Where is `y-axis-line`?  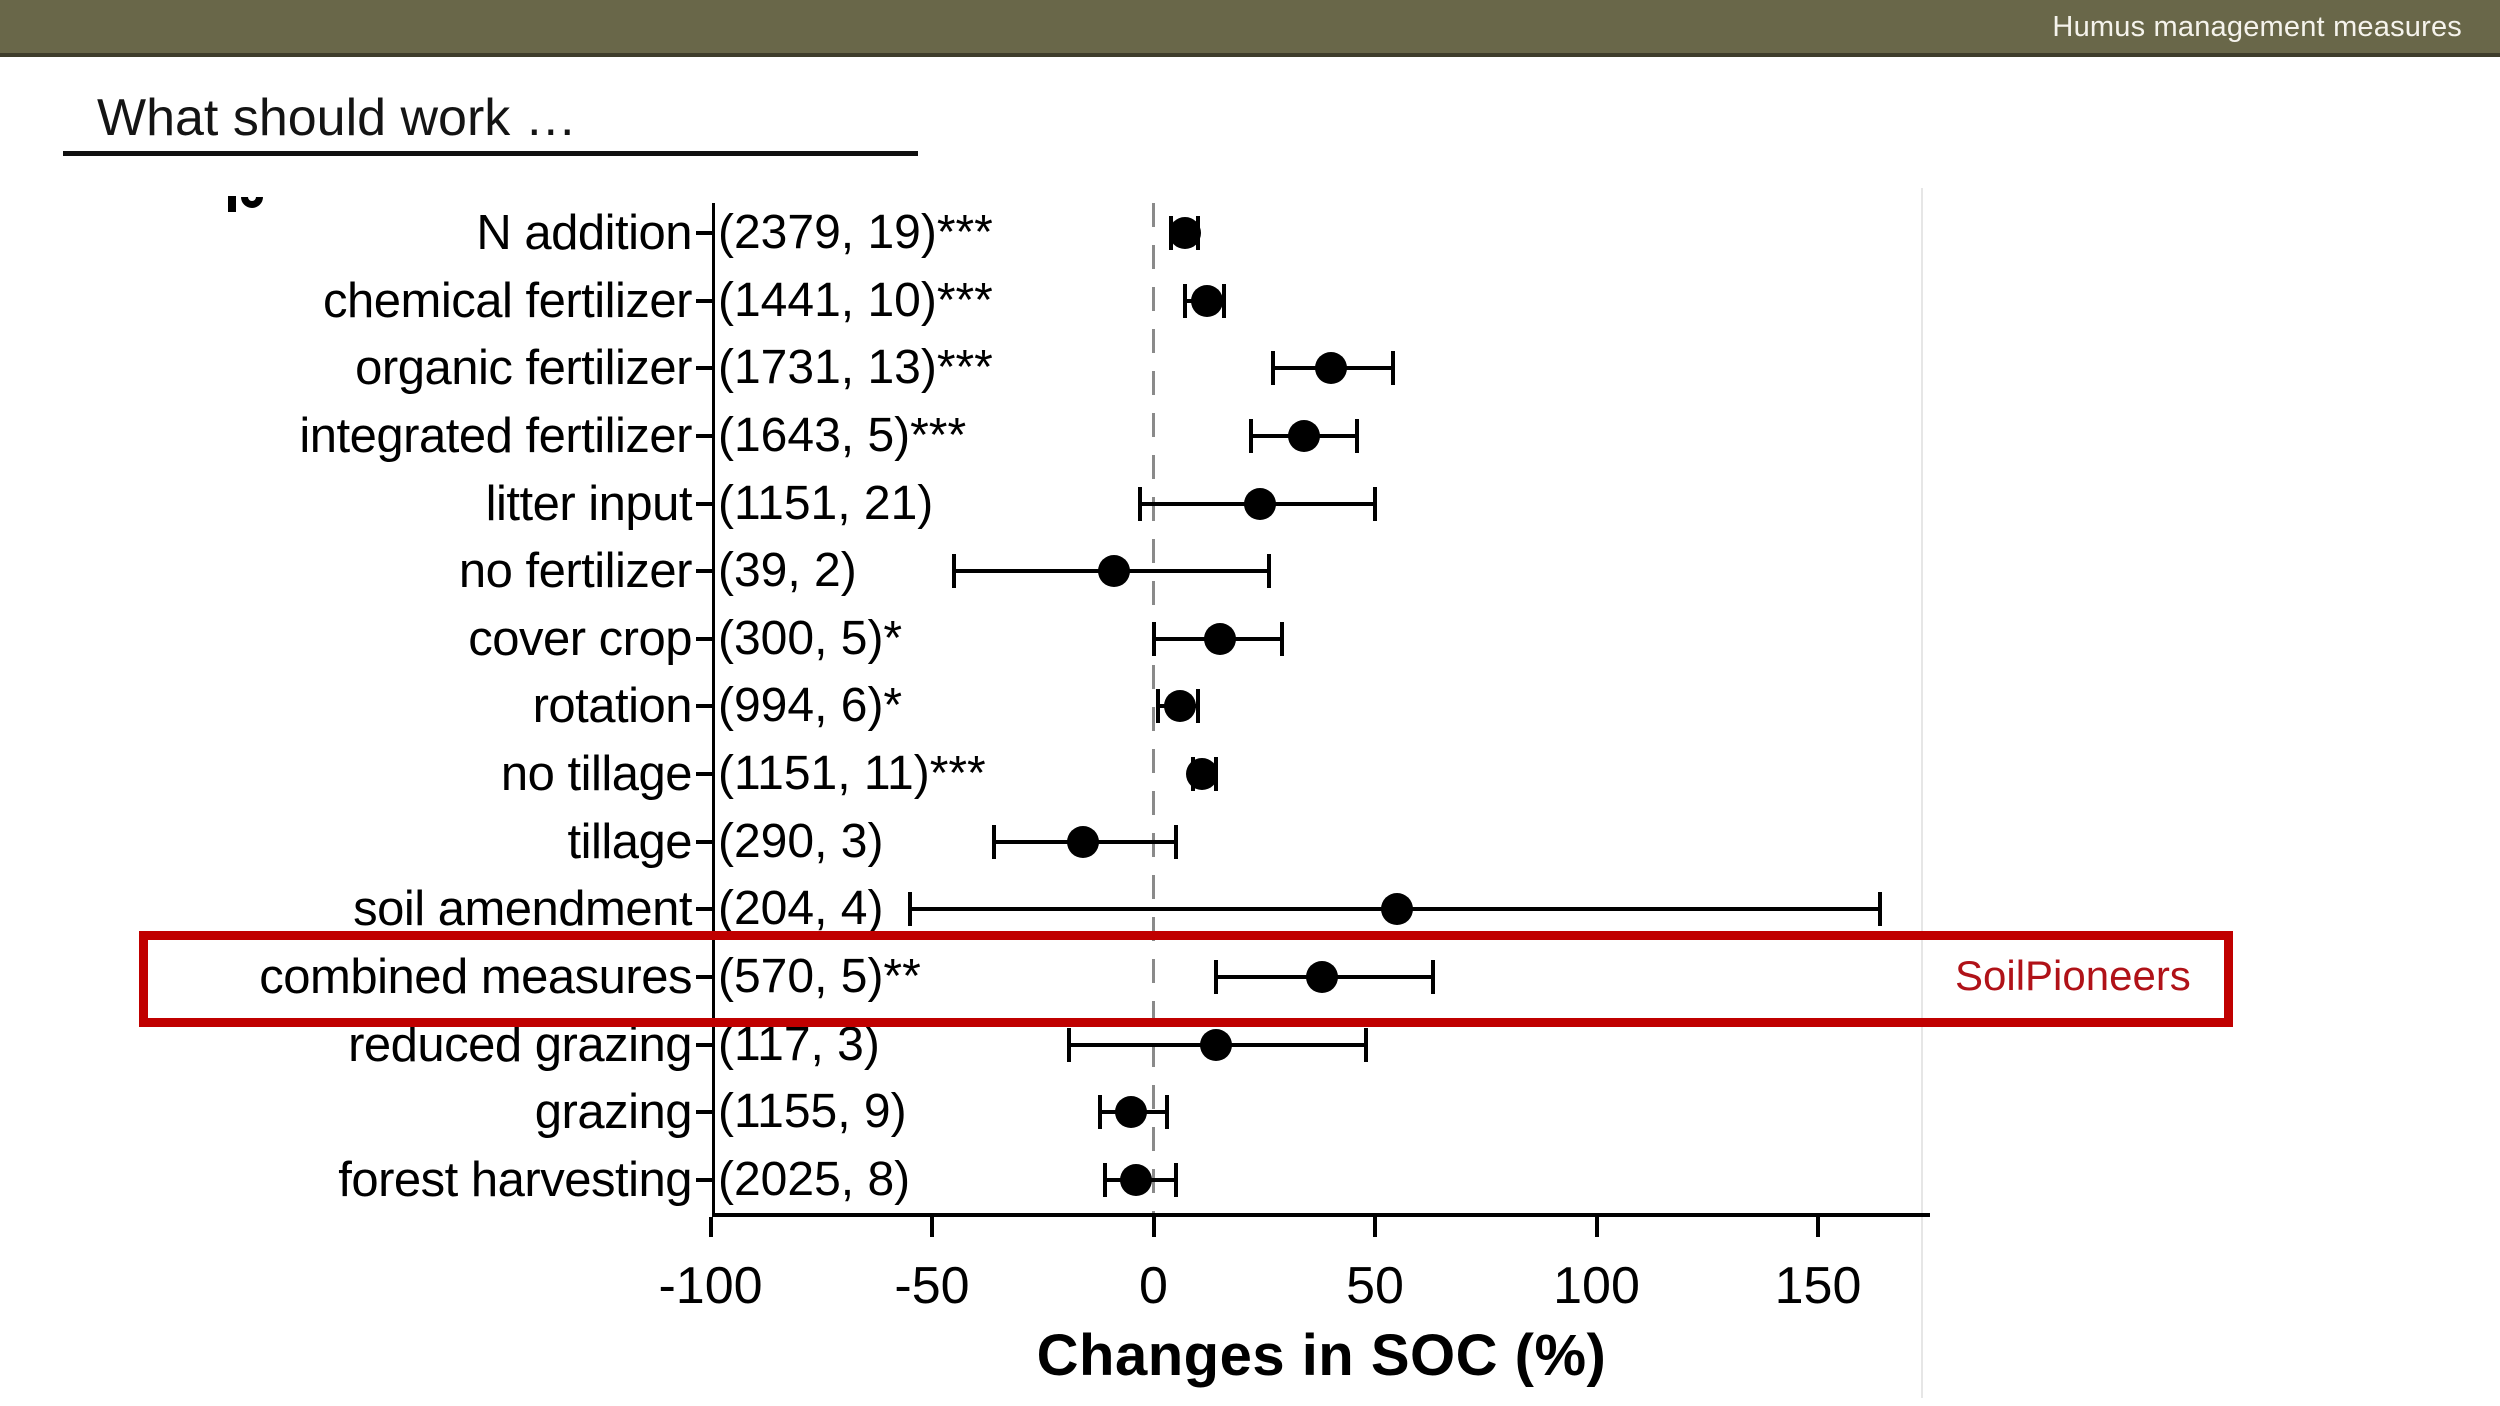
y-axis-line is located at coordinates (713, 709).